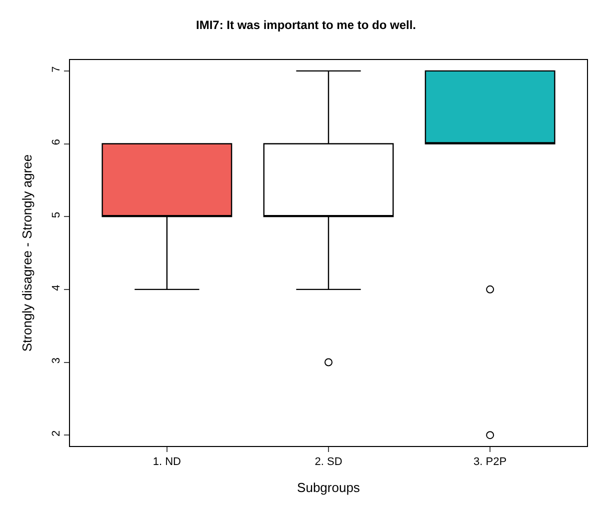  What do you see at coordinates (56, 69) in the screenshot?
I see `y-tick-label: 7` at bounding box center [56, 69].